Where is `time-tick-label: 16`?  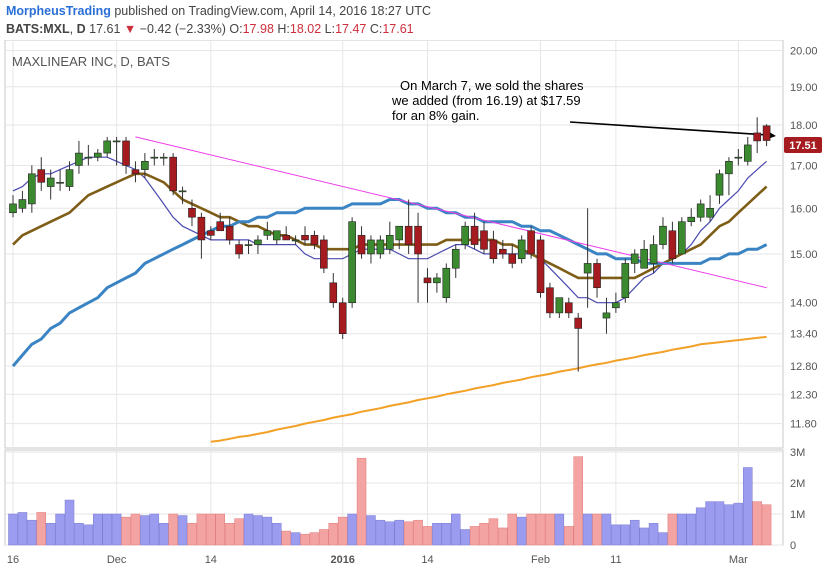 time-tick-label: 16 is located at coordinates (13, 560).